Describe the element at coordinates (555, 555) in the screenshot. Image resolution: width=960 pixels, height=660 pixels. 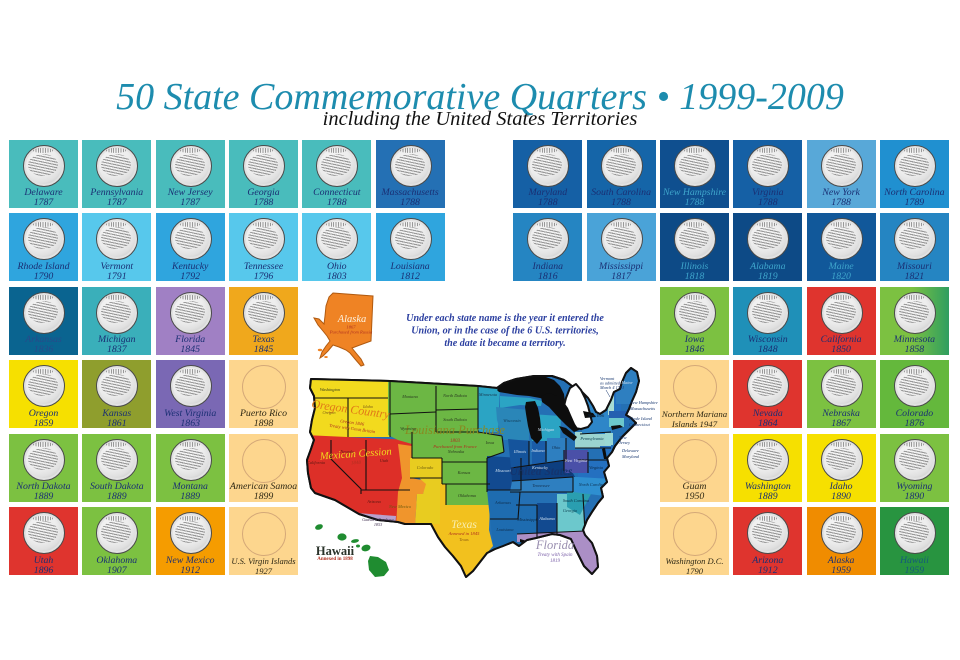
I see `svg-text: Treaty with Spain` at that location.